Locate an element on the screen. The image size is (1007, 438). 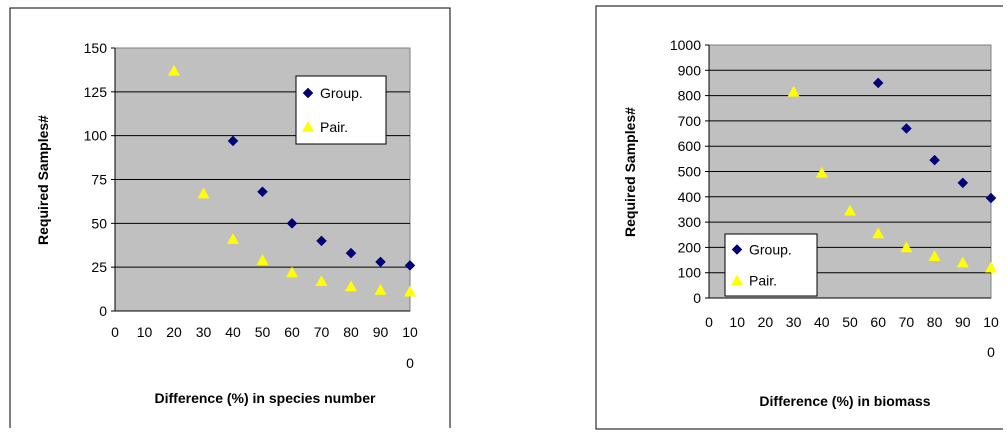
y-tick-label: 500 is located at coordinates (690, 172).